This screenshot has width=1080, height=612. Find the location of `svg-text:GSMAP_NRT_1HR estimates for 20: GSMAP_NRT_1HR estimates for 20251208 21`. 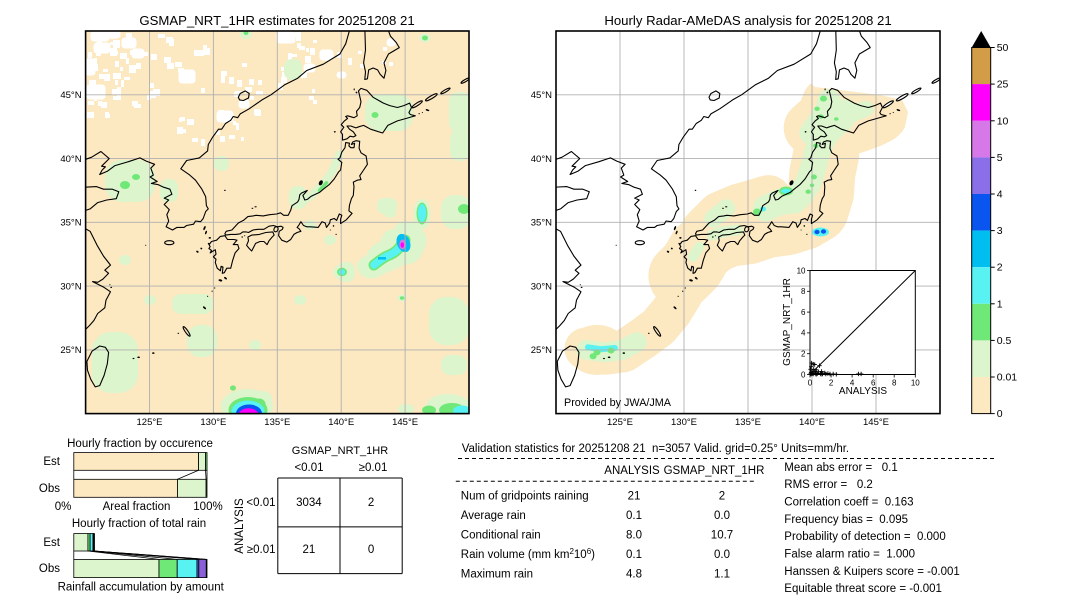

svg-text:GSMAP_NRT_1HR estimates for 20: GSMAP_NRT_1HR estimates for 20251208 21 is located at coordinates (276, 20).